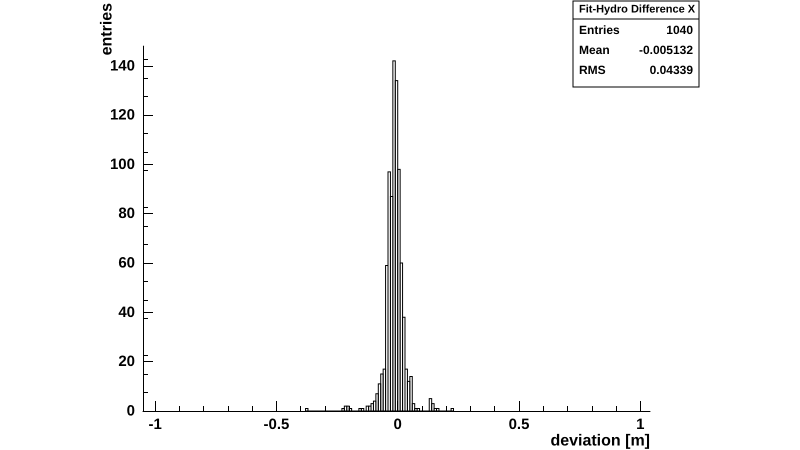 This screenshot has width=800, height=450. What do you see at coordinates (155, 424) in the screenshot?
I see `x-tick-label: -1` at bounding box center [155, 424].